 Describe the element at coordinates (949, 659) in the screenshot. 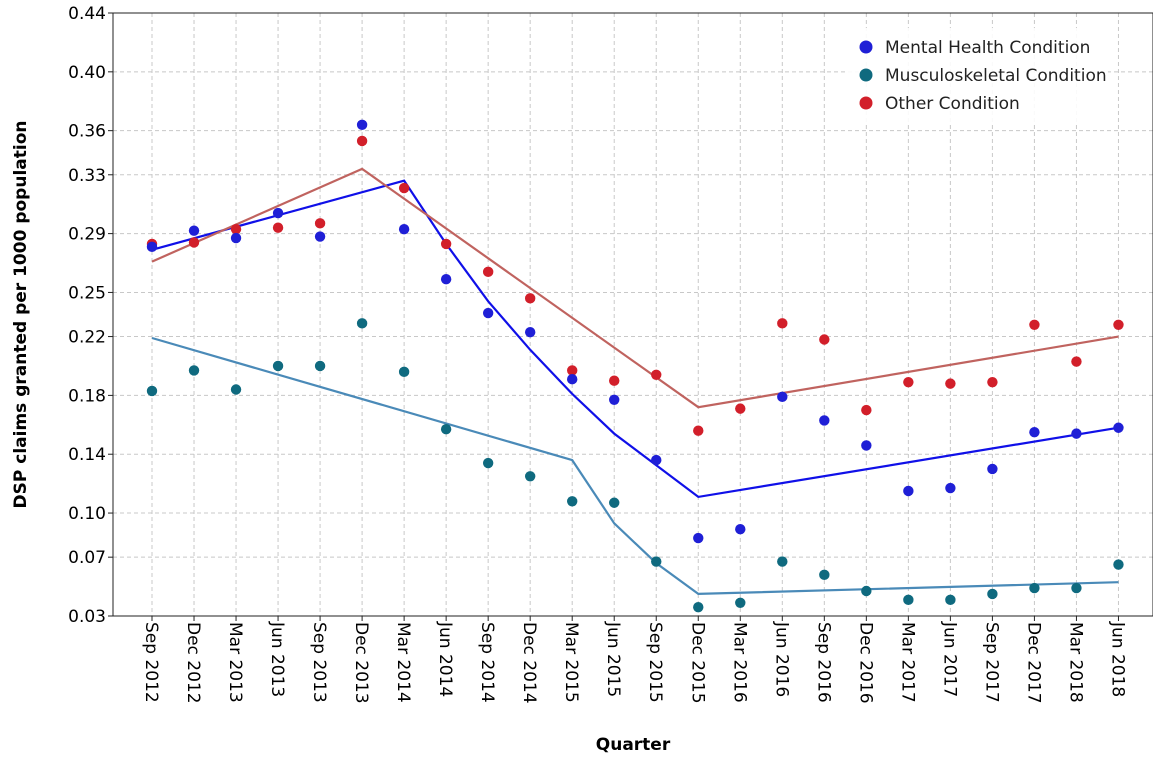

I see `x-tick-label: Jun 2017` at that location.